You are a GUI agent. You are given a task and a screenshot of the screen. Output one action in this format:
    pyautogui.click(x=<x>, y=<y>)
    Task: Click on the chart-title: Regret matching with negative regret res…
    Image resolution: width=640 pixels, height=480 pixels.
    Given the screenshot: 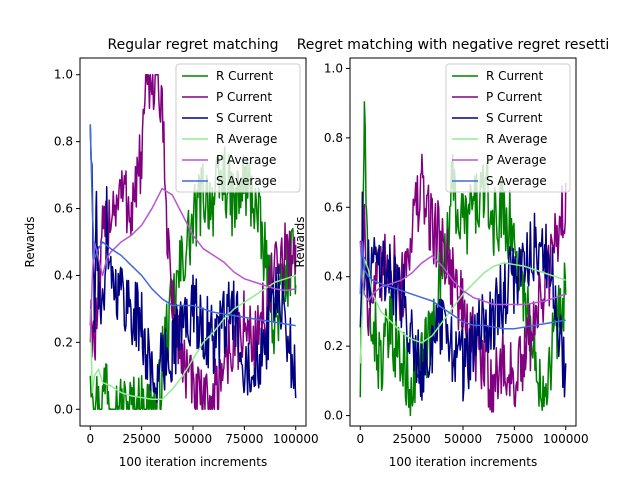 What is the action you would take?
    pyautogui.click(x=453, y=45)
    